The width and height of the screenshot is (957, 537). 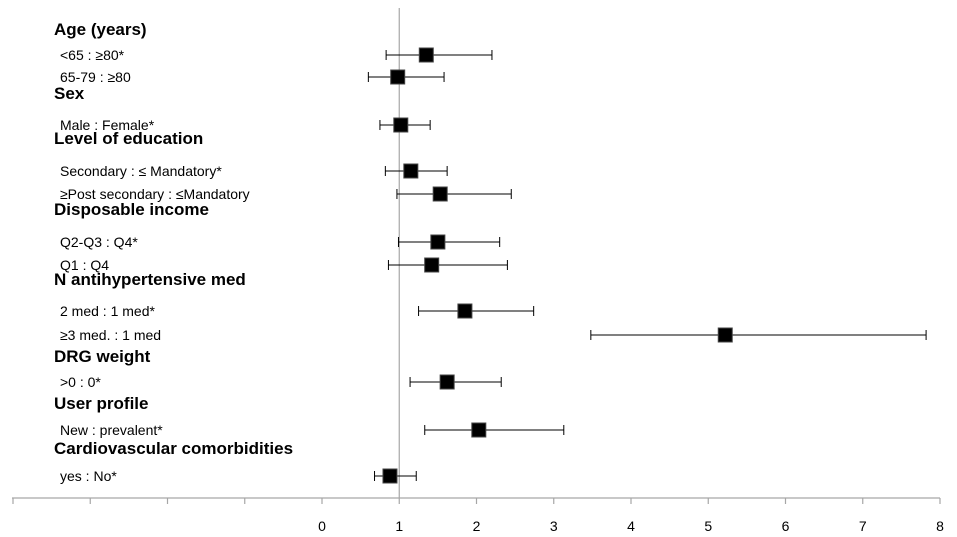 What do you see at coordinates (399, 526) in the screenshot?
I see `x-tick-label: 1` at bounding box center [399, 526].